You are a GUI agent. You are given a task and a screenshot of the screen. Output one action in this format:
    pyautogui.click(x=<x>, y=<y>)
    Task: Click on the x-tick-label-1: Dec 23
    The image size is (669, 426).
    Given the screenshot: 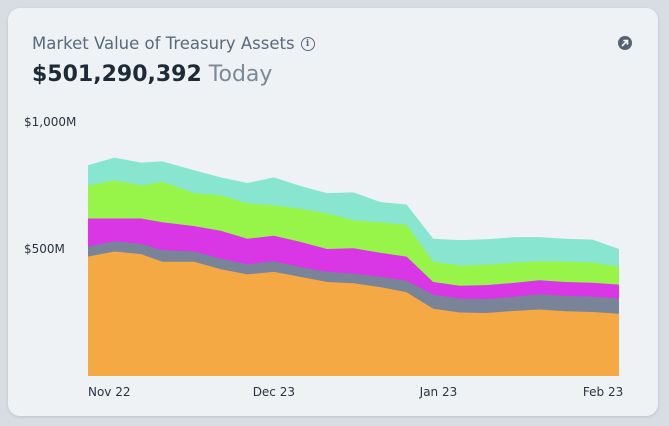 What is the action you would take?
    pyautogui.click(x=274, y=392)
    